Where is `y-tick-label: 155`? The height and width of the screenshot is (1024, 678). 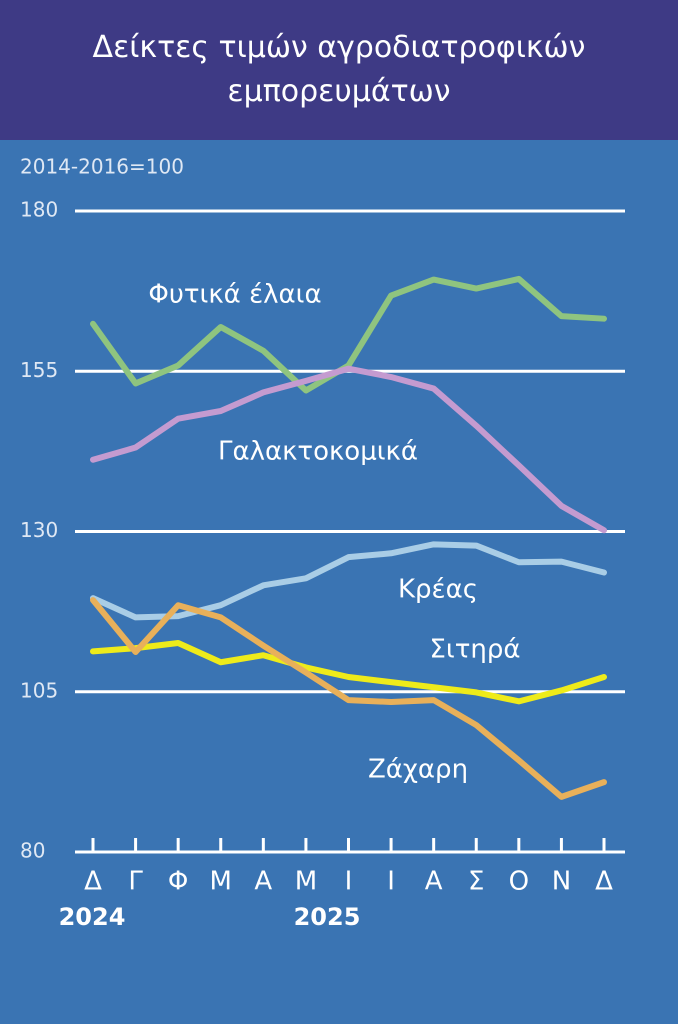 y-tick-label: 155 is located at coordinates (39, 370).